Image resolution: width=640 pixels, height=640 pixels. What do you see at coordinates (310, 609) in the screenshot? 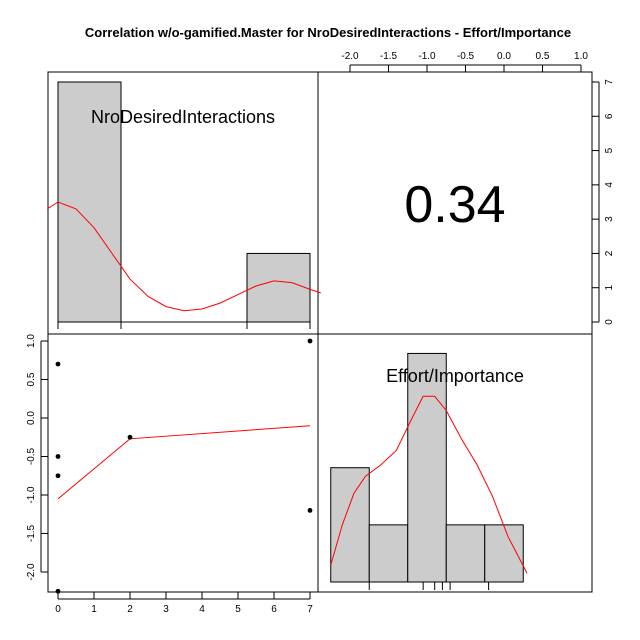
I see `bottom-axis-tick-label: 7` at bounding box center [310, 609].